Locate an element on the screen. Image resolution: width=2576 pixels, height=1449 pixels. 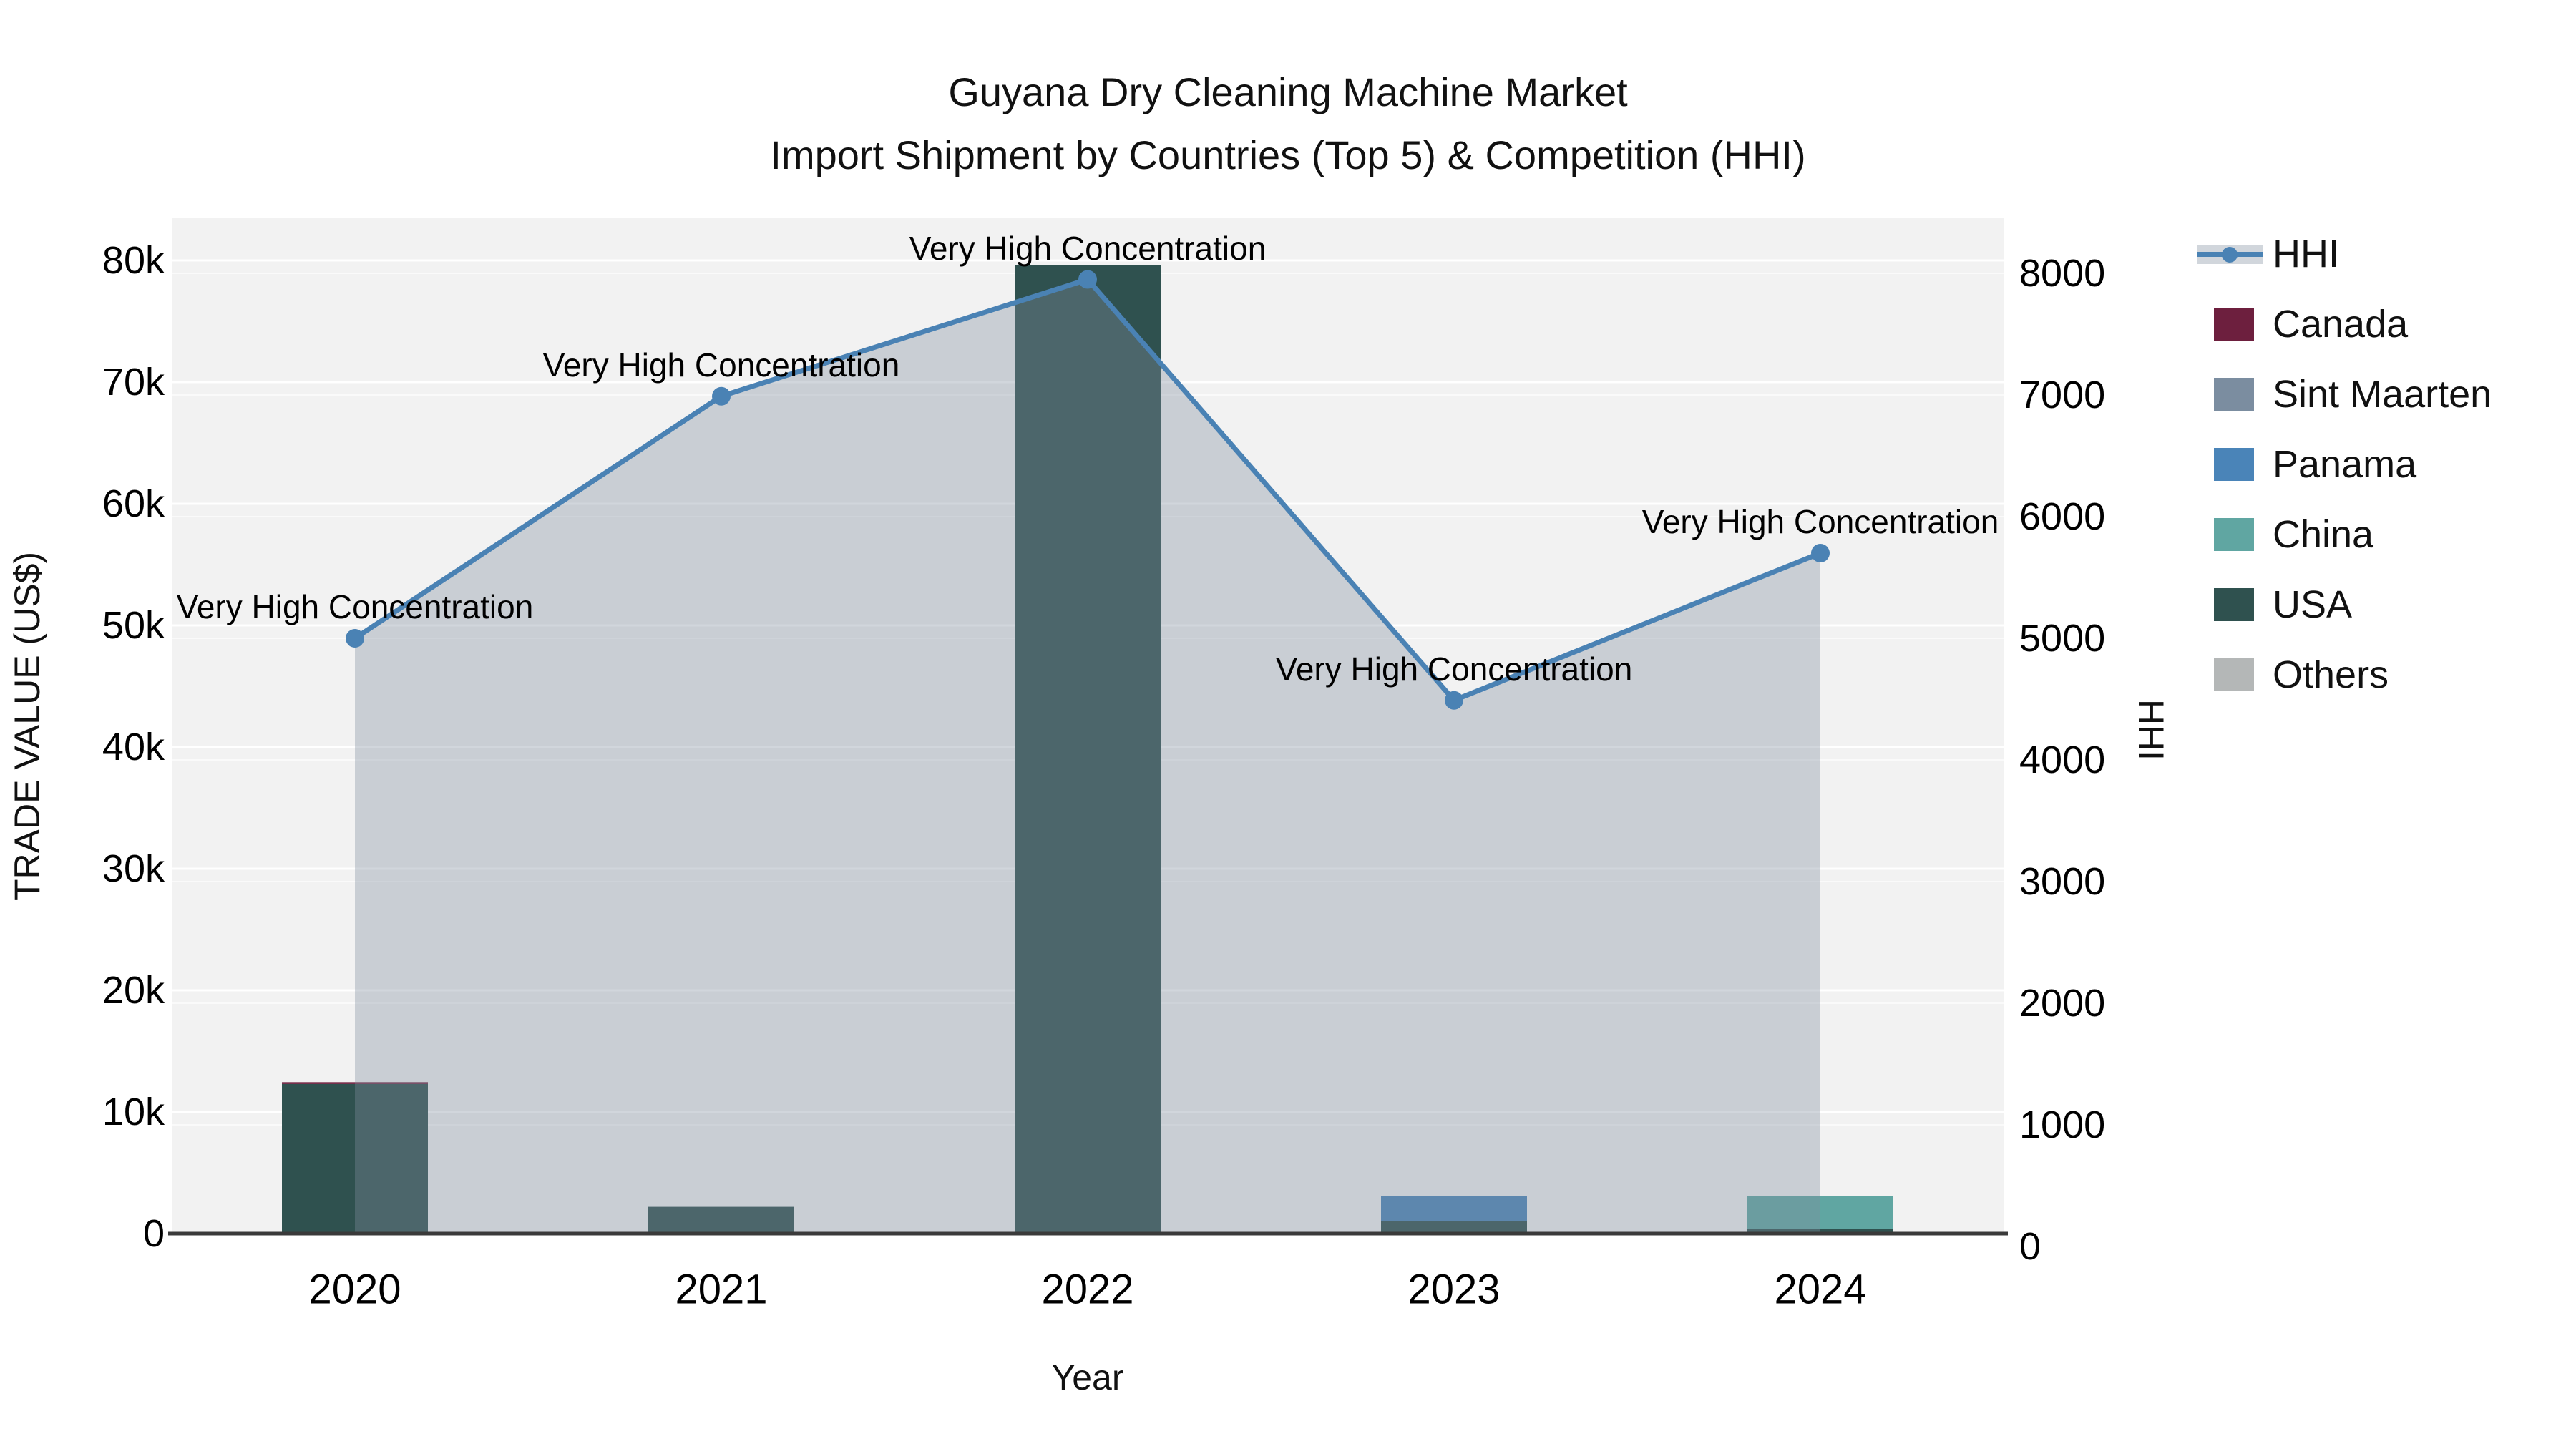
legend-item-others: Others is located at coordinates (2344, 675).